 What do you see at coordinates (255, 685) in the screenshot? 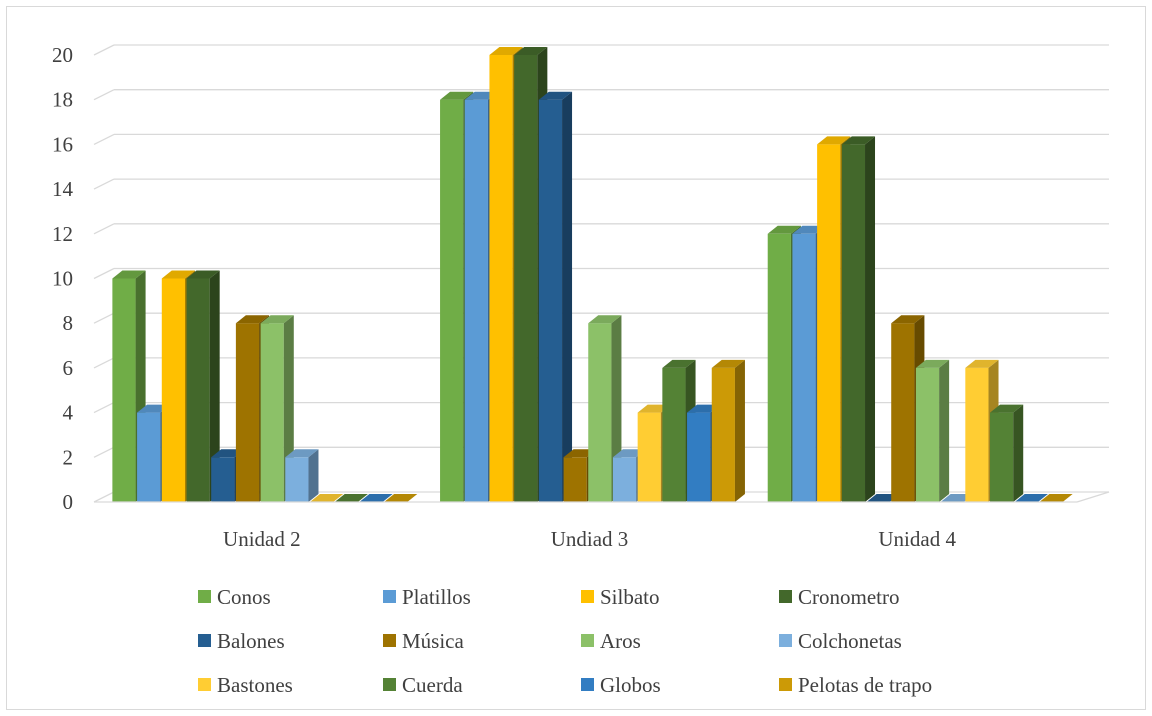
I see `legend-label: Bastones` at bounding box center [255, 685].